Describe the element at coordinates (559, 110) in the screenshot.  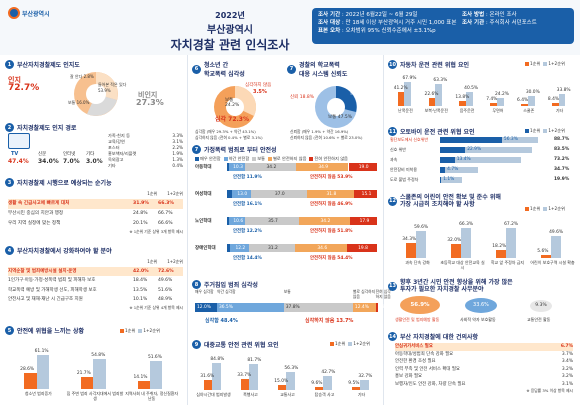
I see `bar-category-label: 기타` at that location.